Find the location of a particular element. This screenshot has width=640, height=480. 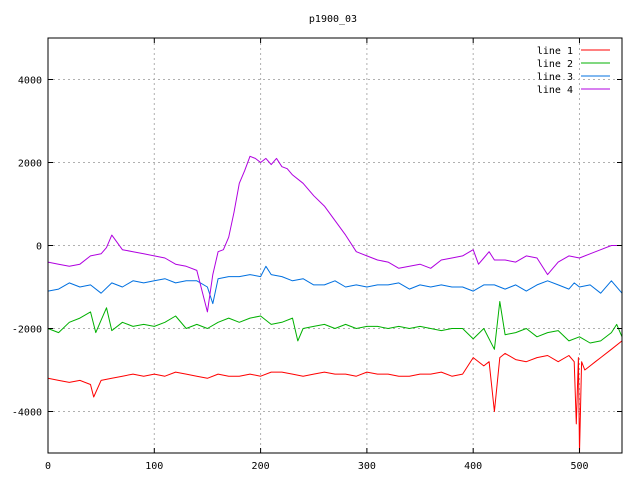

y-tick-label: -2000 is located at coordinates (27, 330).